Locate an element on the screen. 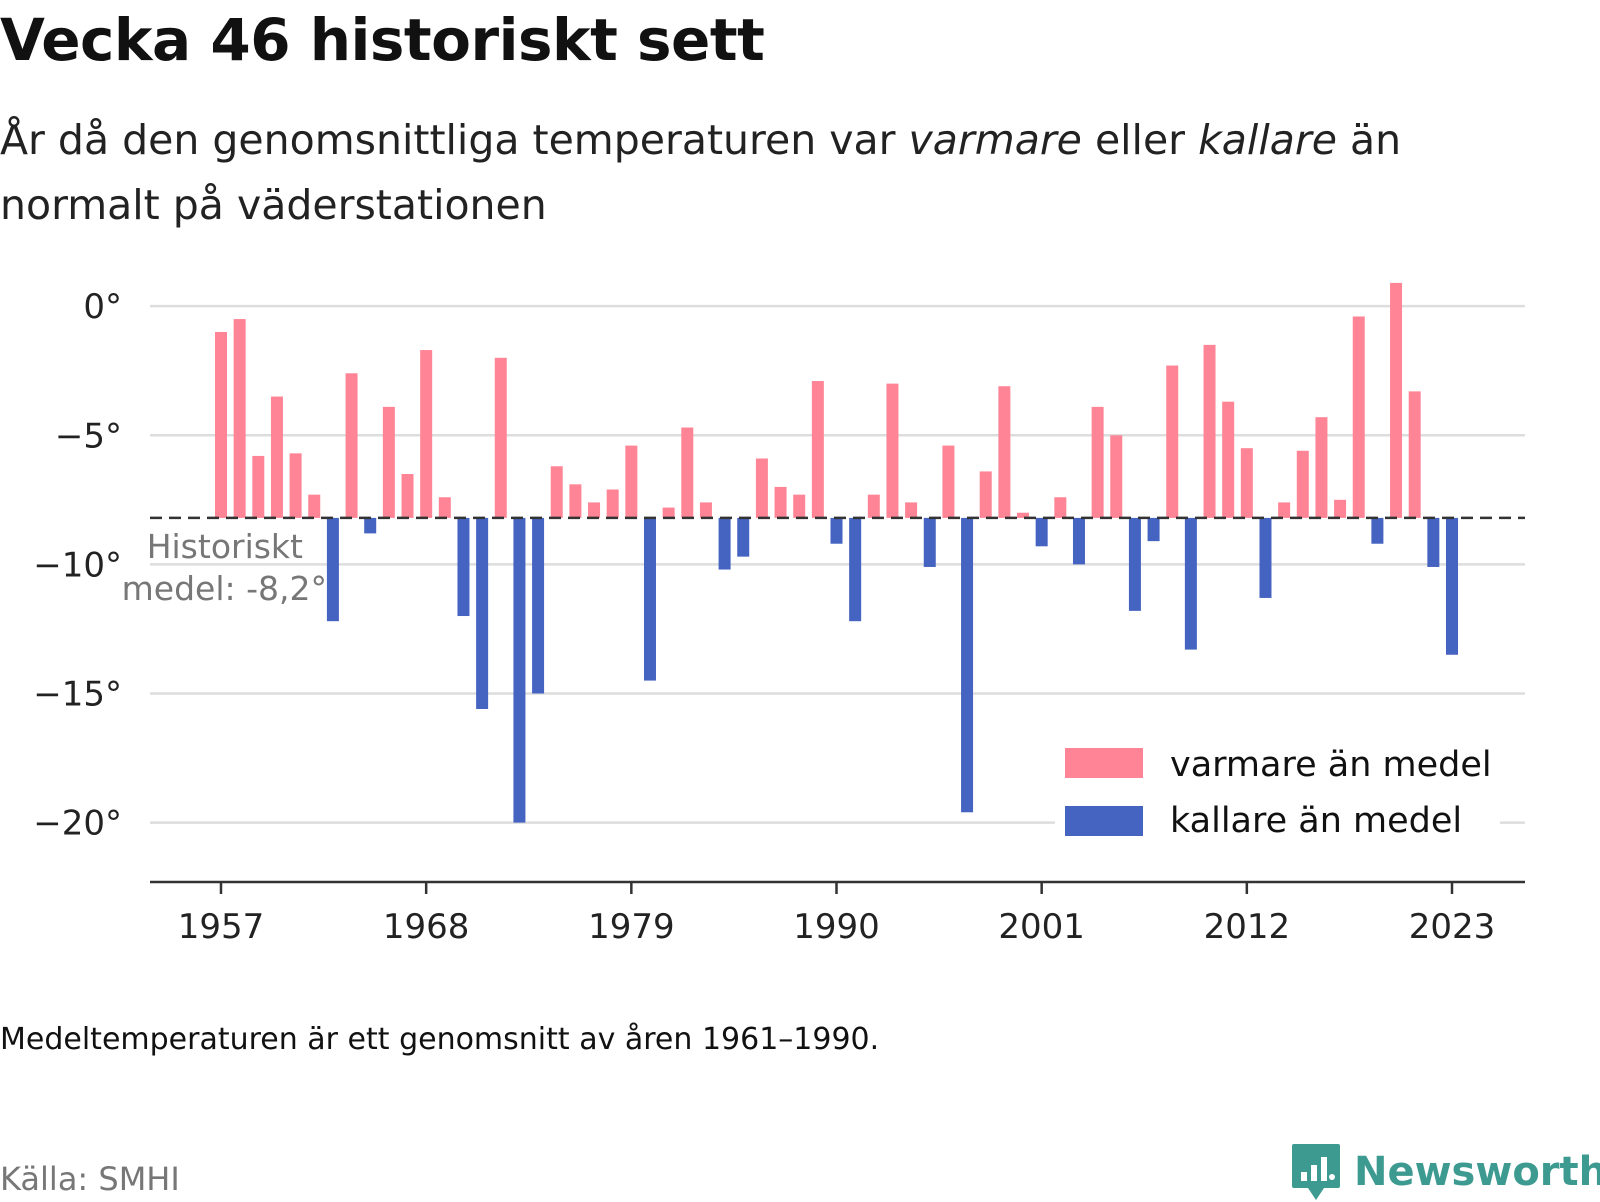 This screenshot has width=1600, height=1202. subtitle-cold-word: kallare is located at coordinates (1267, 140).